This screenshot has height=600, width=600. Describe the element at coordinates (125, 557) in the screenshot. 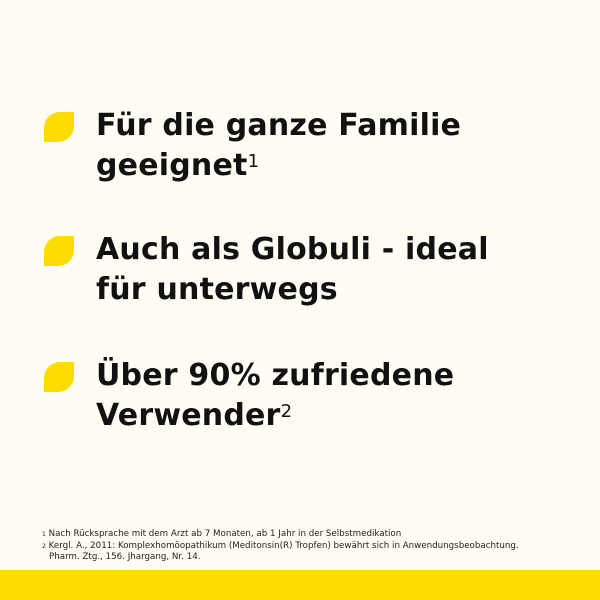

I see `footnote-2-continued: Pharm. Ztg., 156. Jhargang, Nr. 14.` at that location.